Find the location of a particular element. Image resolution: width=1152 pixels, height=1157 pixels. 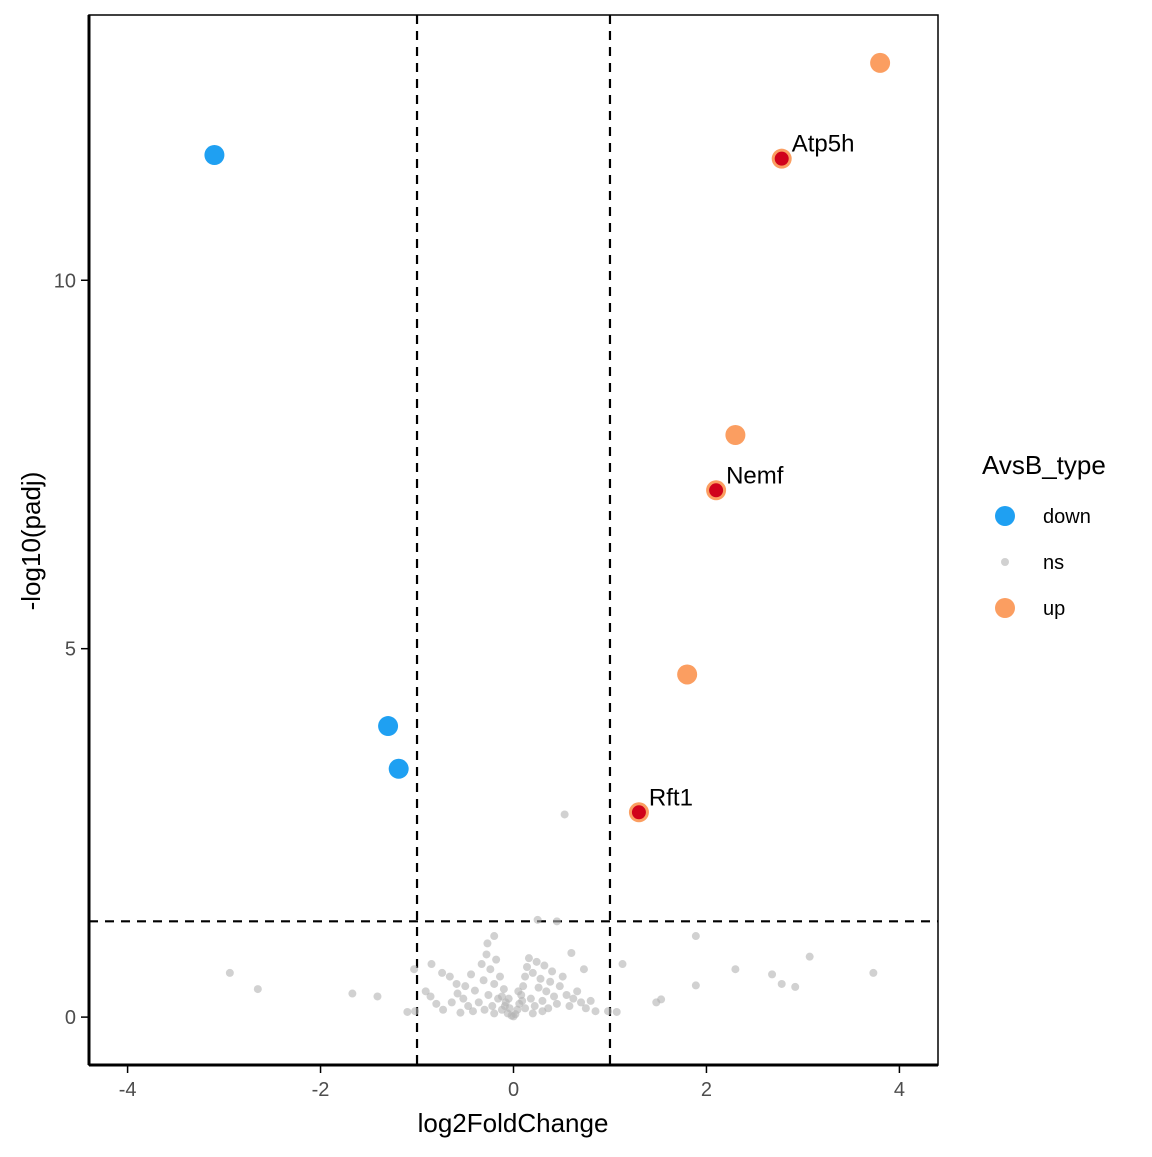

gene-label: Rft1 is located at coordinates (671, 797).